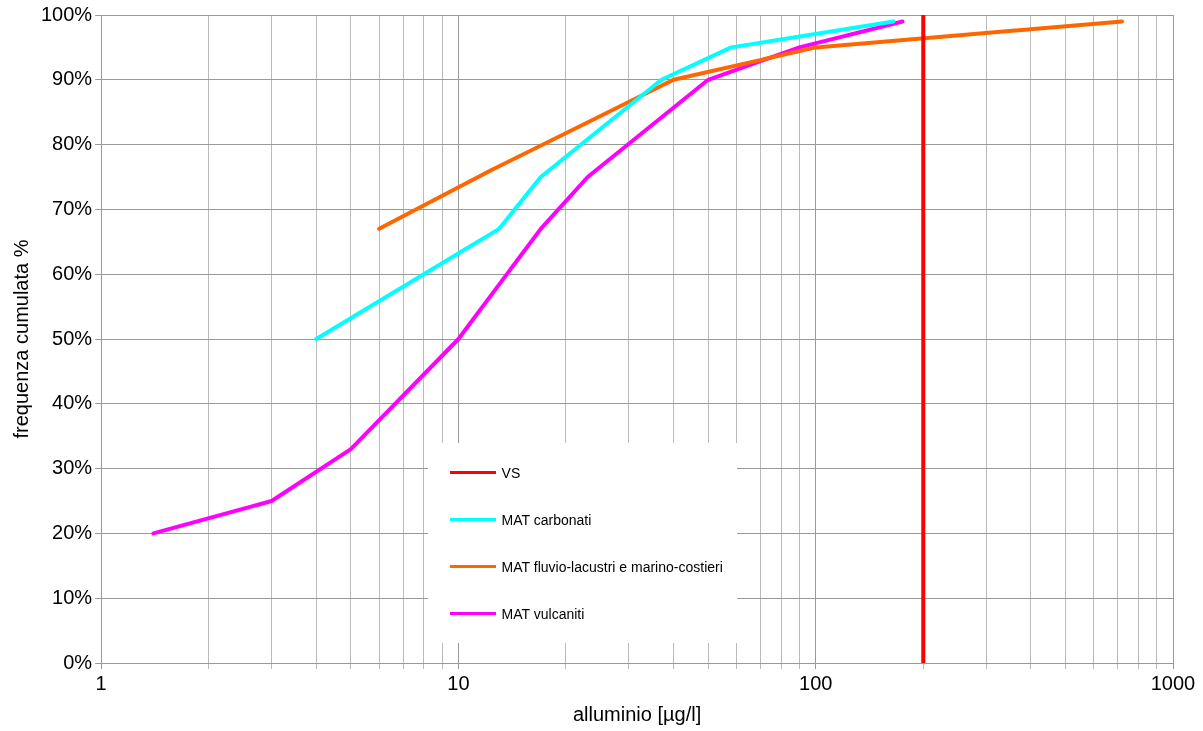  What do you see at coordinates (72, 143) in the screenshot?
I see `y-tick-label: 80%` at bounding box center [72, 143].